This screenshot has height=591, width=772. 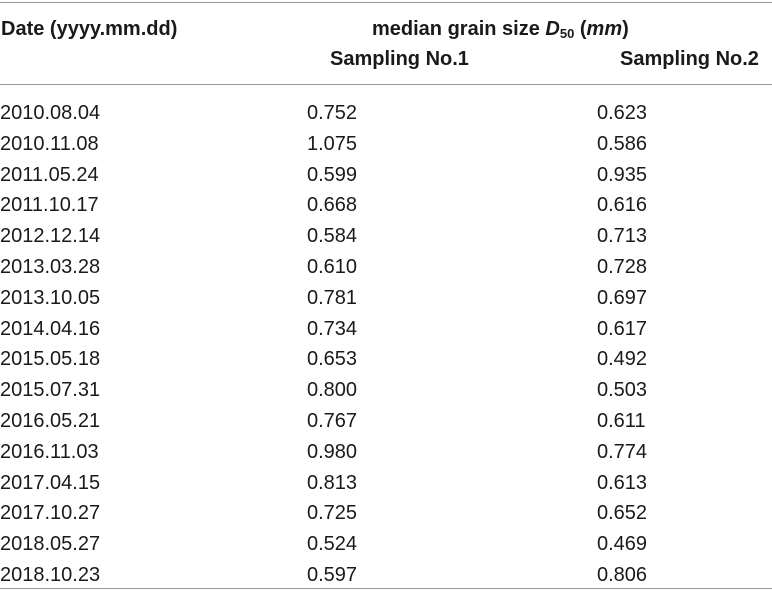 I want to click on table-row: 2016.11.03 0.980 0.774, so click(x=386, y=452).